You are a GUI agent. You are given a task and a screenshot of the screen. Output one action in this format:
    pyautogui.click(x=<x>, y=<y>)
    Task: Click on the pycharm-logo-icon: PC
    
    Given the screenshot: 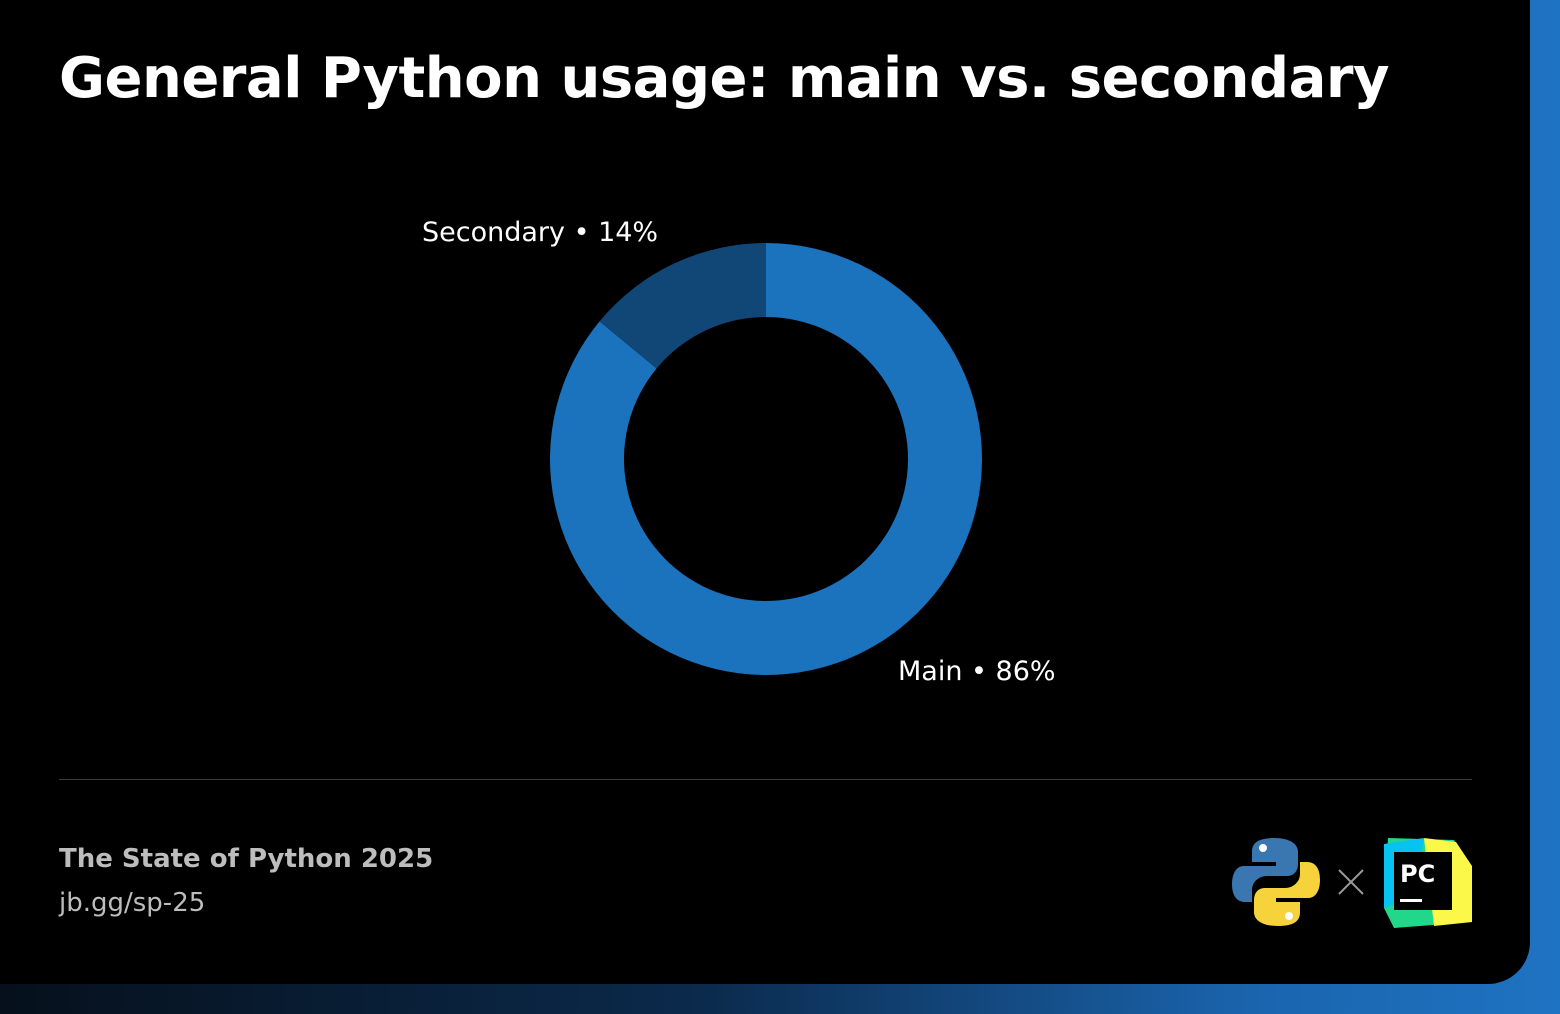 What is the action you would take?
    pyautogui.click(x=1428, y=883)
    